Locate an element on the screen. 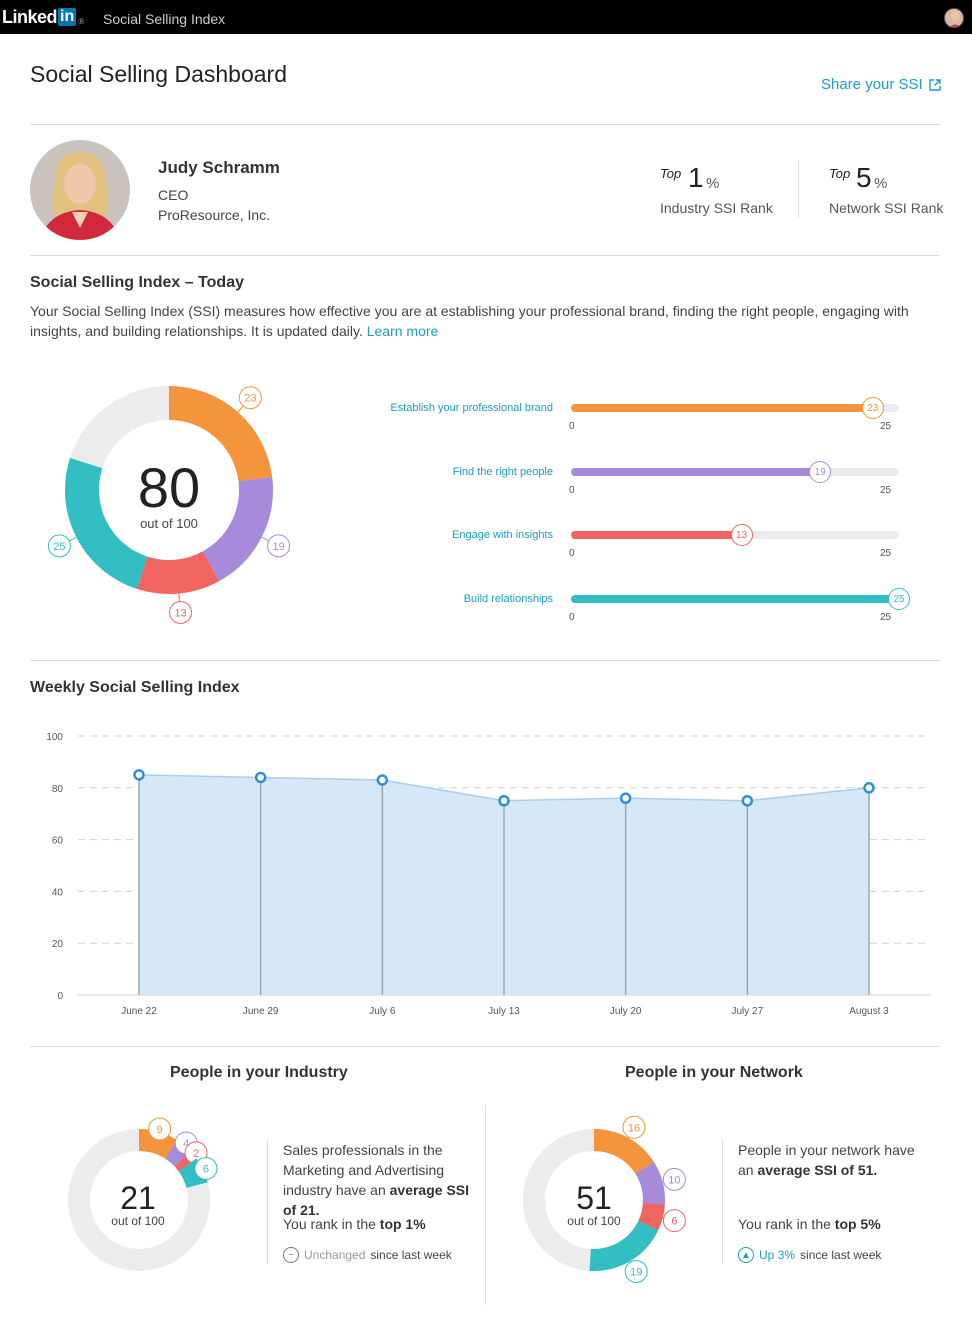 The image size is (972, 1323). rank-separator is located at coordinates (798, 189).